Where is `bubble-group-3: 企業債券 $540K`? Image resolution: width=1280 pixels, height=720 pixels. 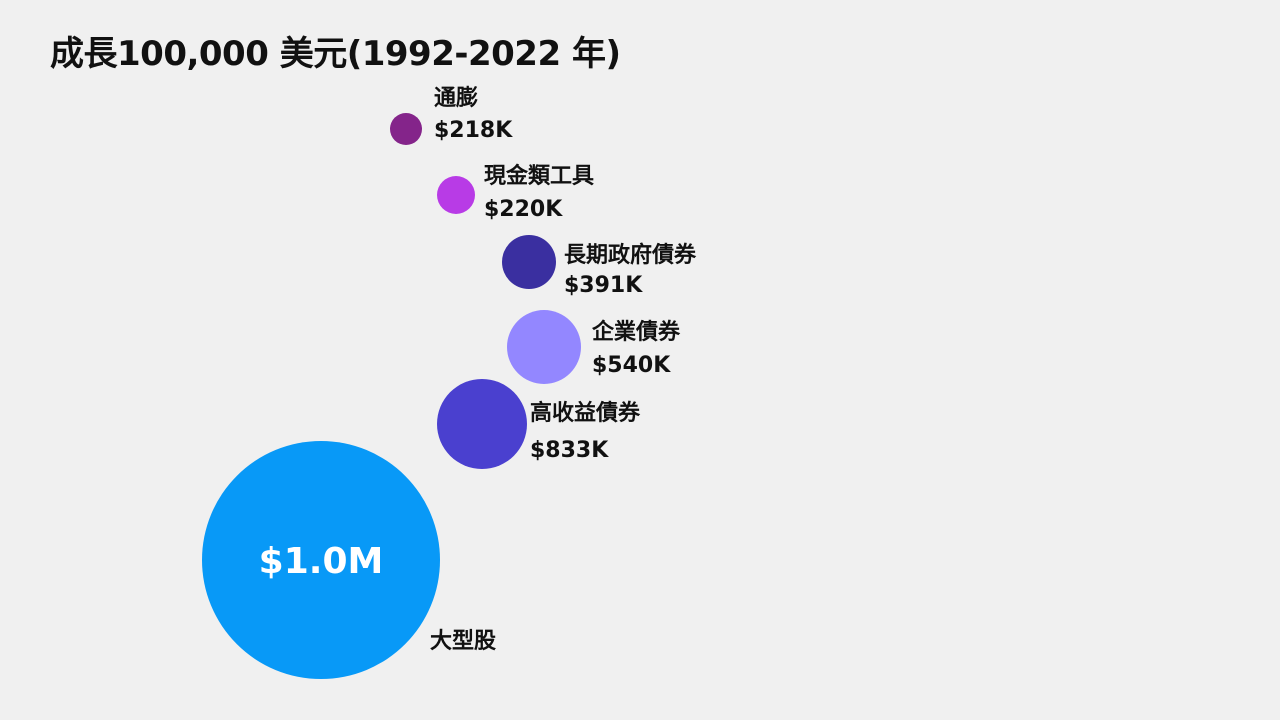 bubble-group-3: 企業債券 $540K is located at coordinates (594, 347).